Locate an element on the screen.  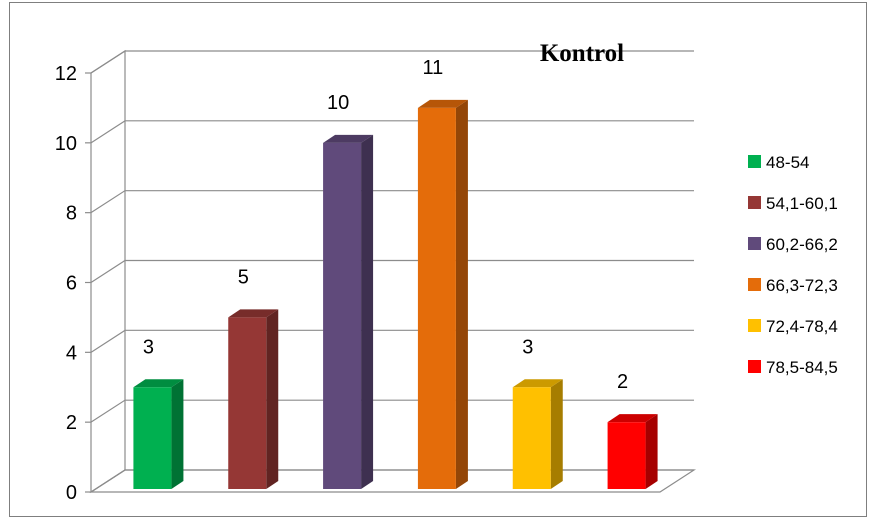
legend-item: 78,5-84,5 is located at coordinates (793, 367).